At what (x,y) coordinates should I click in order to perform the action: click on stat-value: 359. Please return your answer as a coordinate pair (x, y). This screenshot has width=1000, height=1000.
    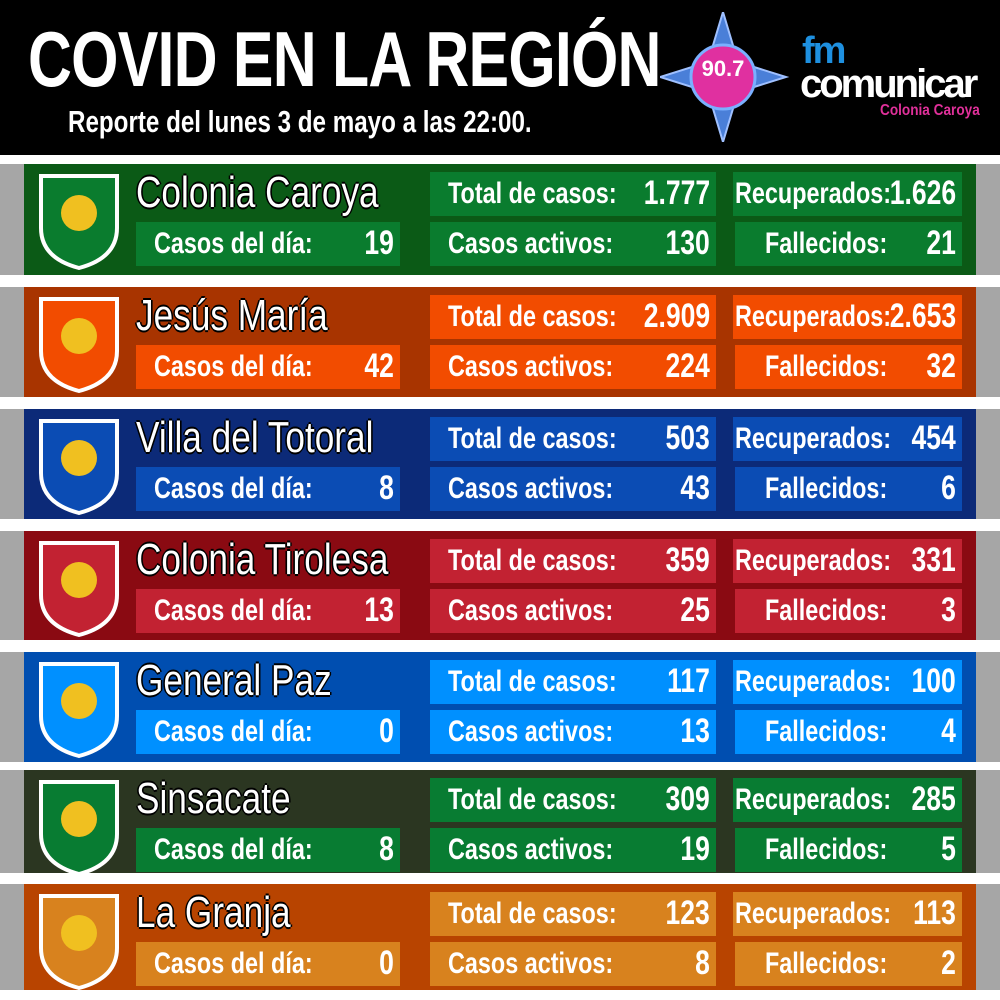
    Looking at the image, I should click on (687, 560).